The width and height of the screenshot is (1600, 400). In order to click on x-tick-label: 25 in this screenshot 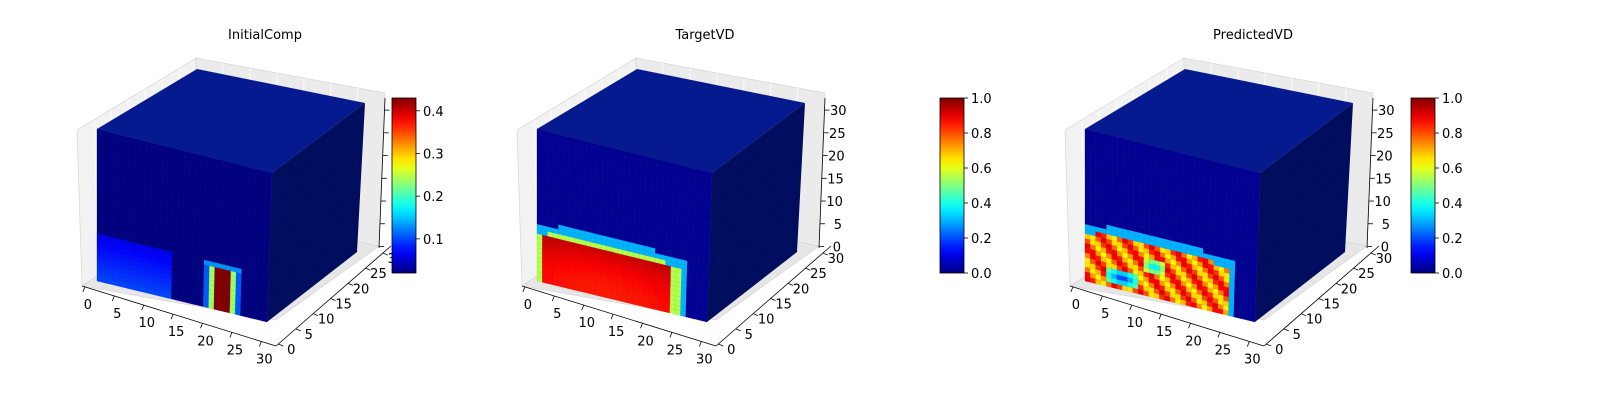, I will do `click(235, 350)`.